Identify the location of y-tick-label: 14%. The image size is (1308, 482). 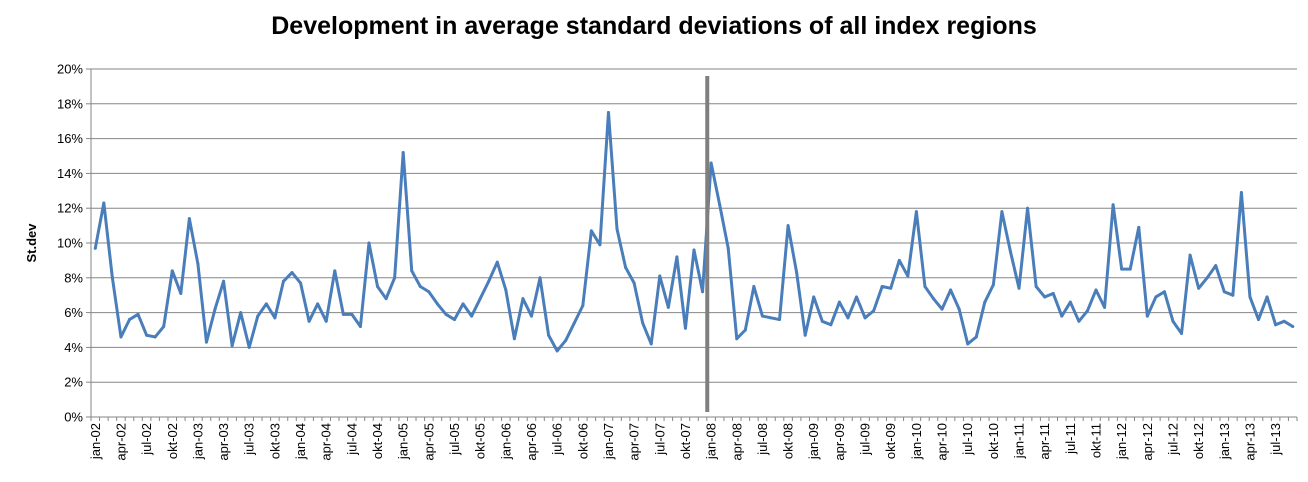
(70, 173).